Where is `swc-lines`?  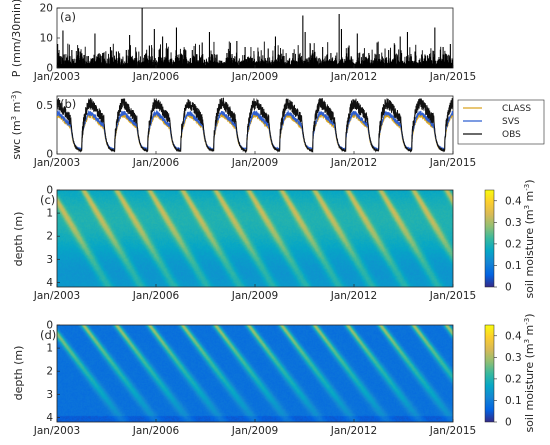 swc-lines is located at coordinates (255, 125).